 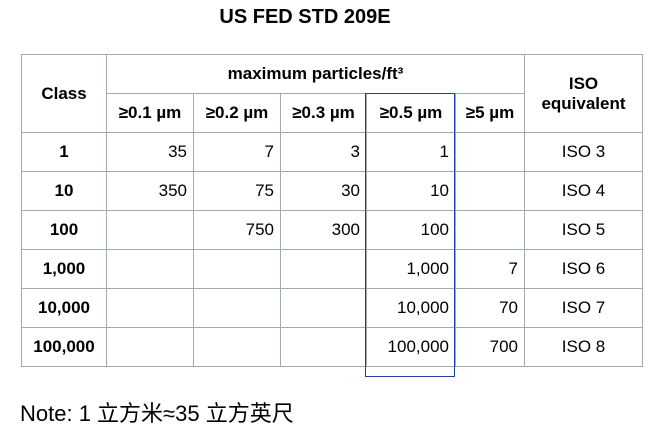 What do you see at coordinates (583, 230) in the screenshot?
I see `table-cell: ISO 5` at bounding box center [583, 230].